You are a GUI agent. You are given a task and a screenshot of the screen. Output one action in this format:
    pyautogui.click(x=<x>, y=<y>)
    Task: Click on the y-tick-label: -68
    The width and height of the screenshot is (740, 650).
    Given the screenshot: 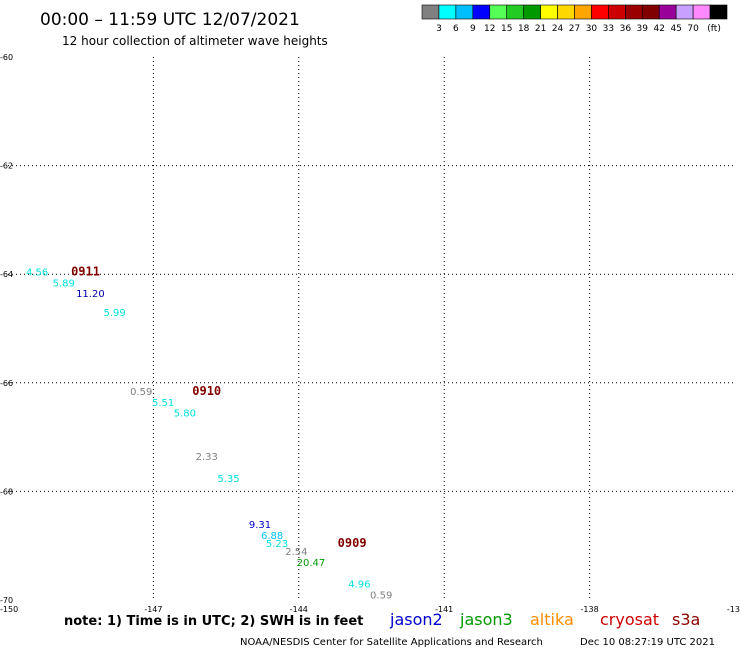 What is the action you would take?
    pyautogui.click(x=6, y=491)
    